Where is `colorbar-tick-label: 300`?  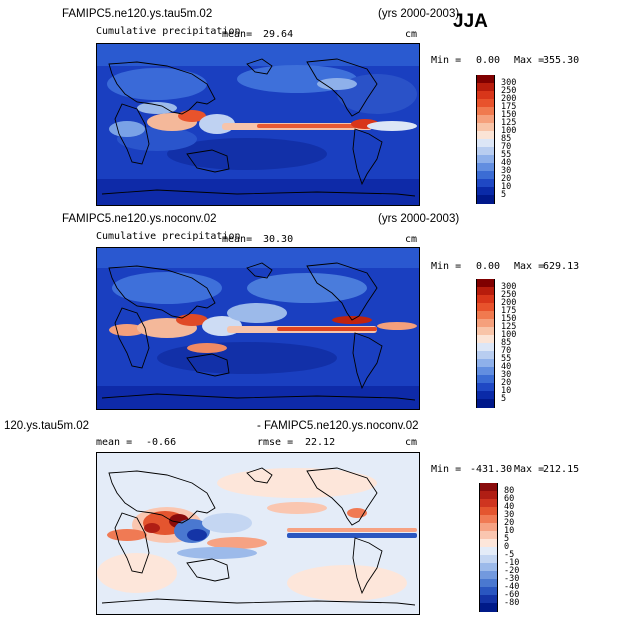
colorbar-tick-label: 300 is located at coordinates (509, 83).